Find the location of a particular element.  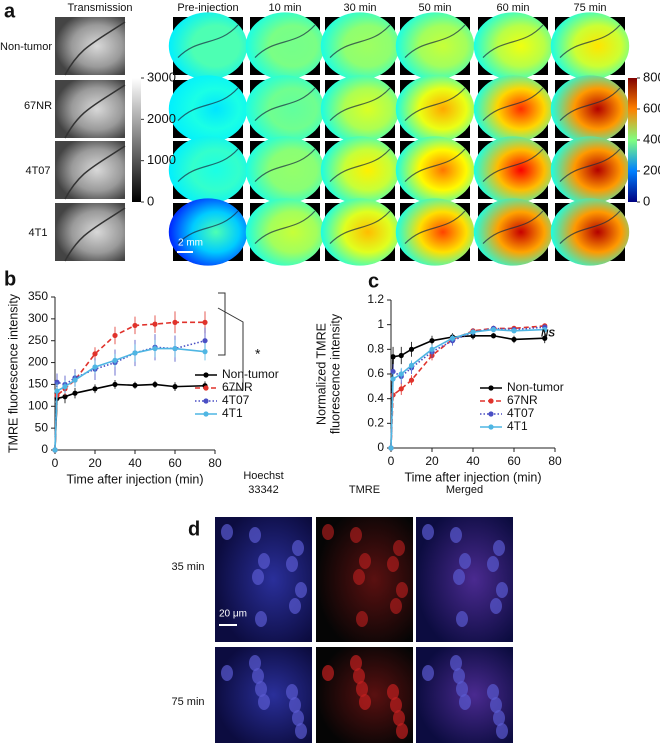

y-tick-label: 0.6 is located at coordinates (375, 373).